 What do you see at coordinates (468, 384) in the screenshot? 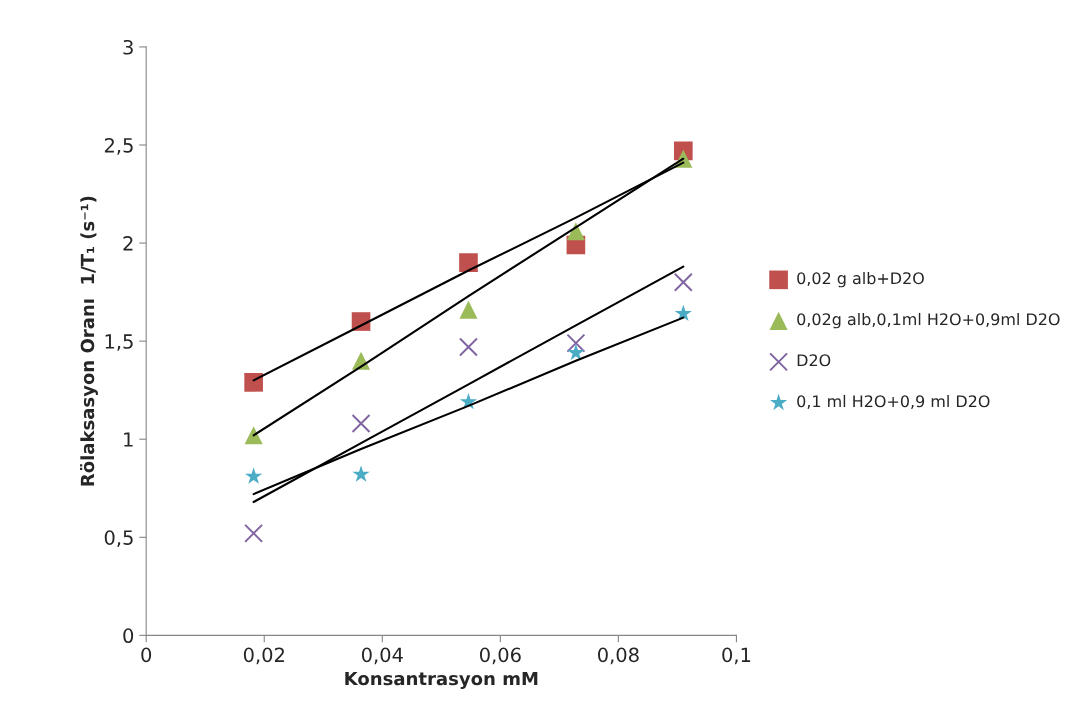
I see `line-series` at bounding box center [468, 384].